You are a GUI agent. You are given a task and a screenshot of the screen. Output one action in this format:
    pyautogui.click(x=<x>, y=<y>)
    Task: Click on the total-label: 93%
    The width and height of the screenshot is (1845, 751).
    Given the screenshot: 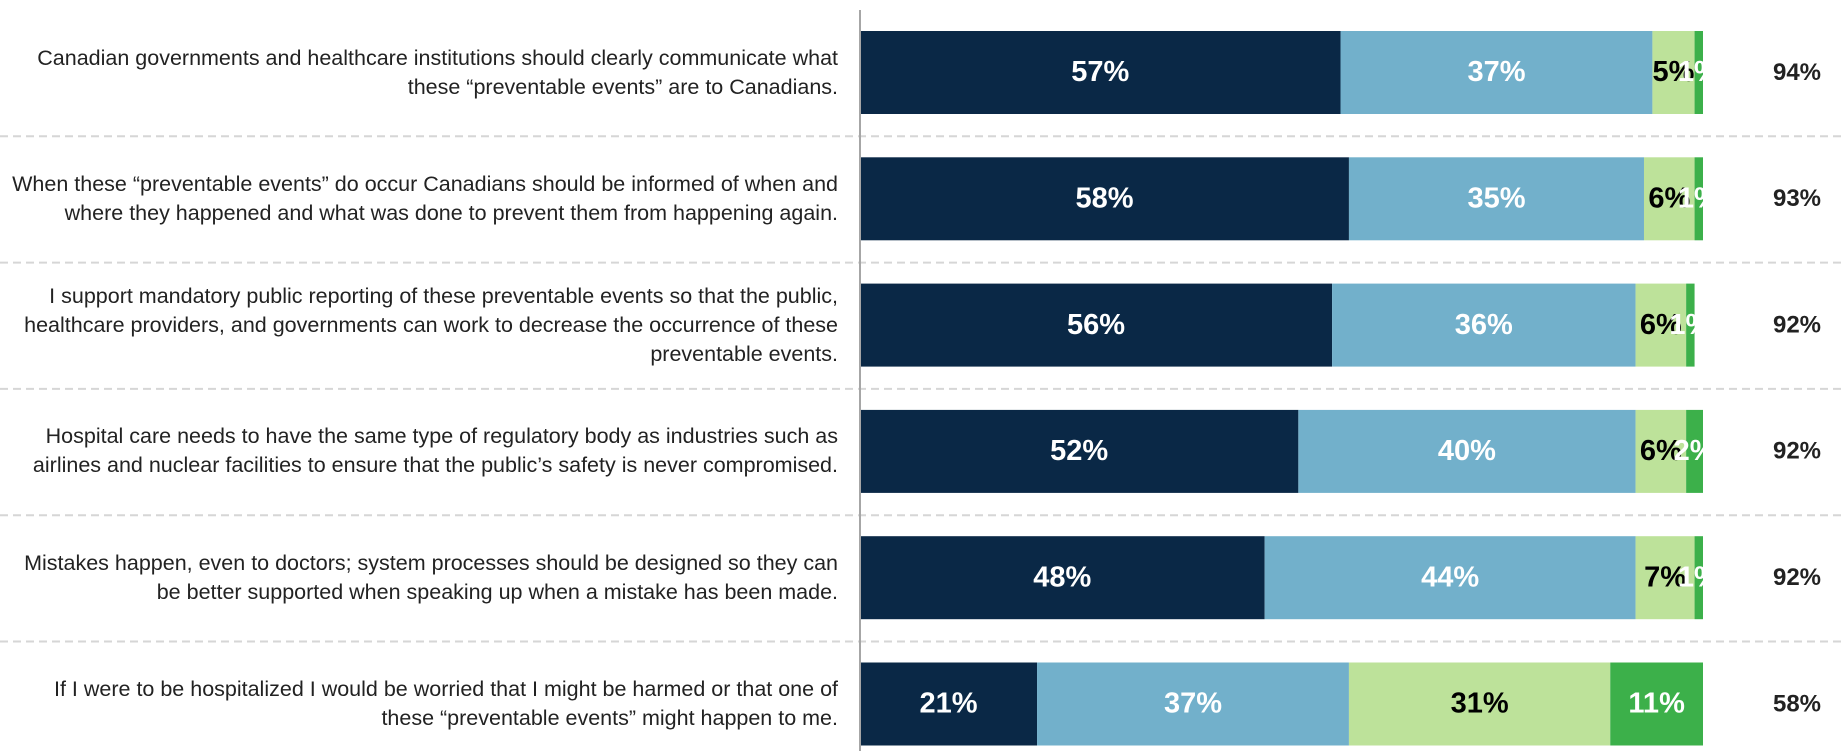 What is the action you would take?
    pyautogui.click(x=1797, y=198)
    